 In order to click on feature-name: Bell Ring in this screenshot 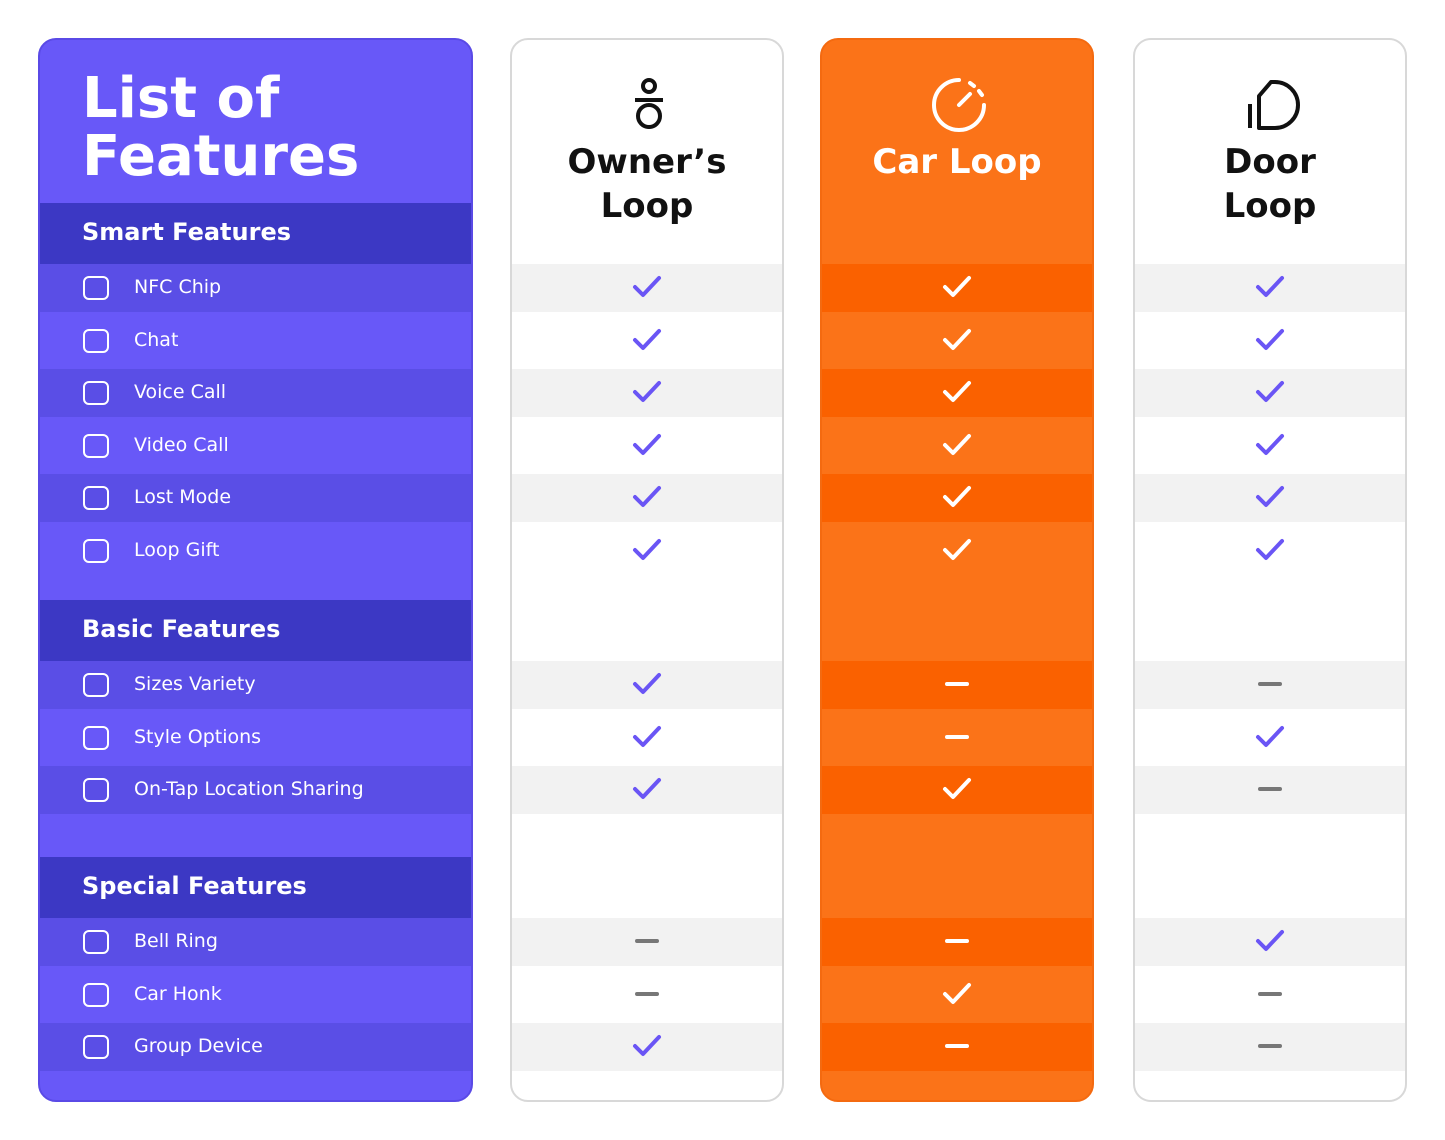, I will do `click(176, 941)`.